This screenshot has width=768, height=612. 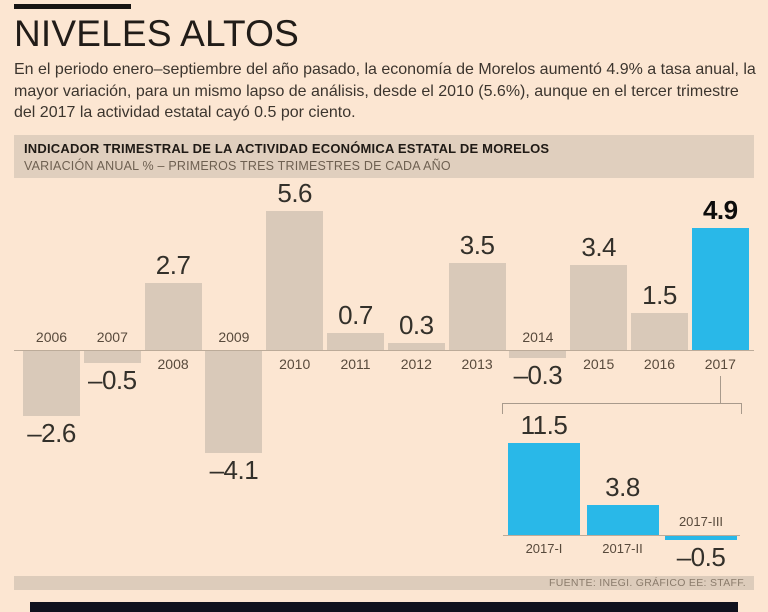 I want to click on bar-value-label-2017-III: –0.5, so click(x=701, y=557).